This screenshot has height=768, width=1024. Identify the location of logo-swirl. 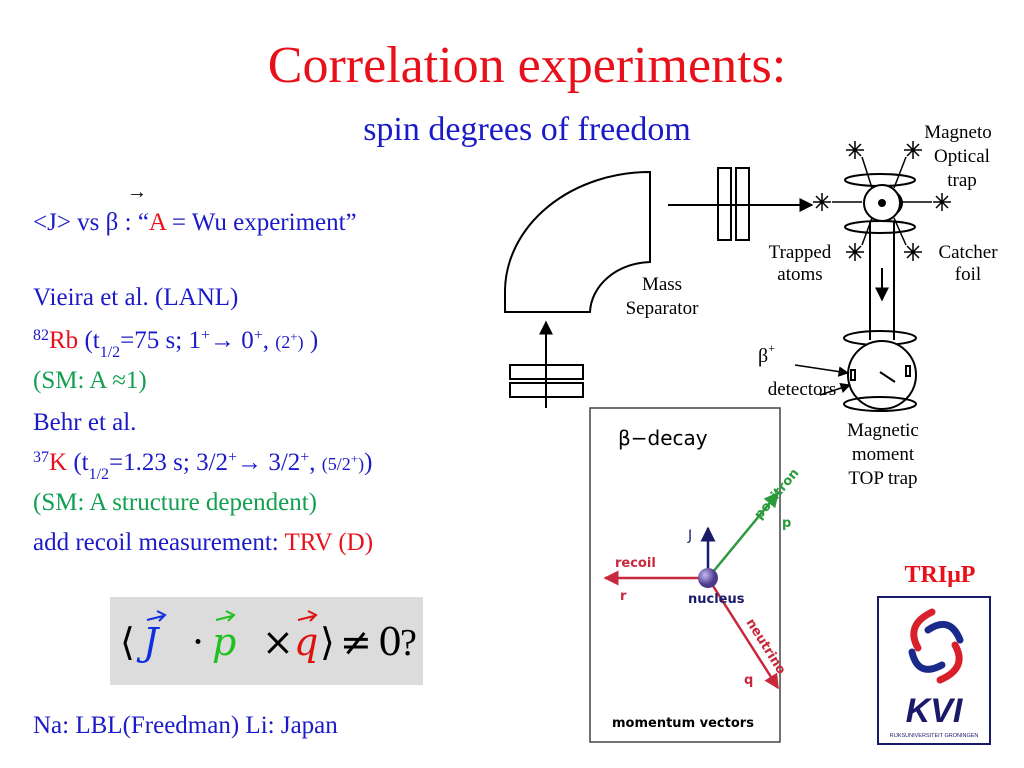
(936, 646).